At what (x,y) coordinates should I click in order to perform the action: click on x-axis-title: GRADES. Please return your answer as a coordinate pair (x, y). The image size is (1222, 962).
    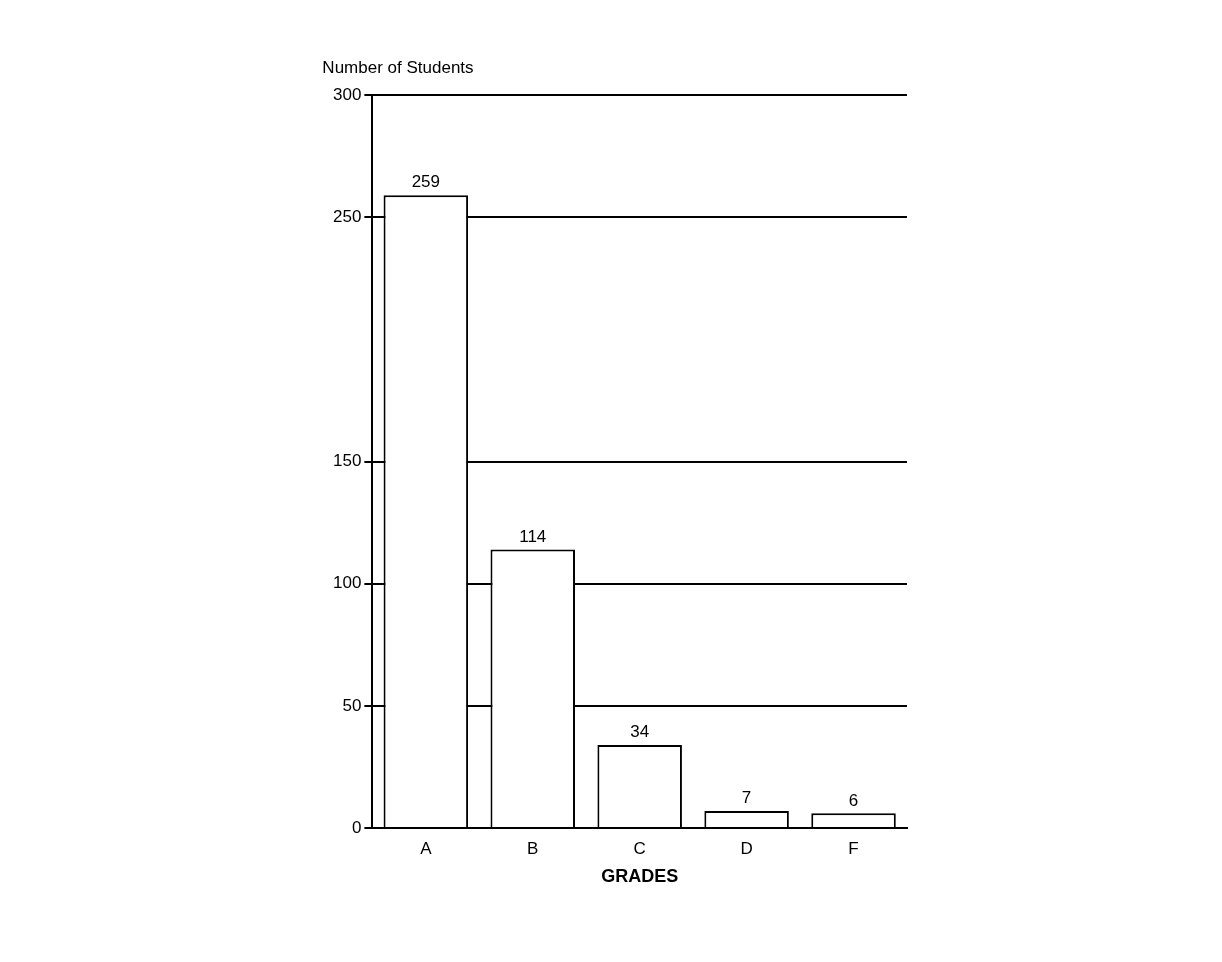
    Looking at the image, I should click on (640, 876).